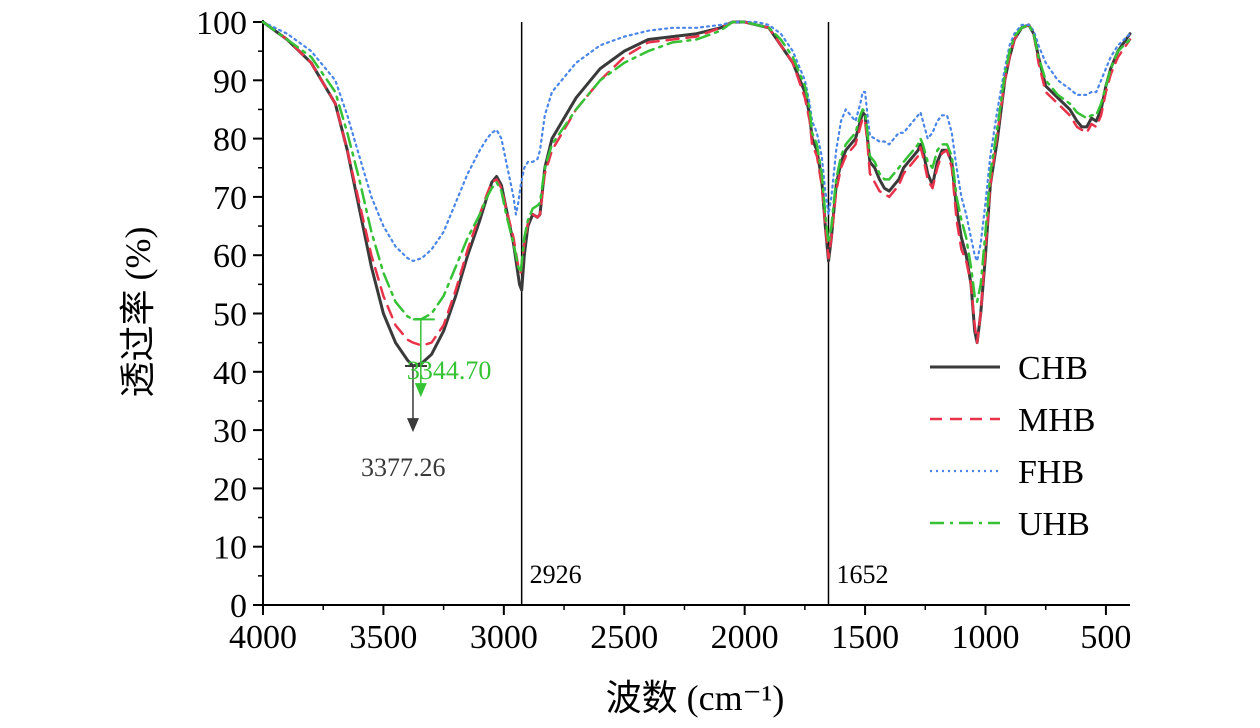  What do you see at coordinates (263, 637) in the screenshot?
I see `x-tick-label: 4000` at bounding box center [263, 637].